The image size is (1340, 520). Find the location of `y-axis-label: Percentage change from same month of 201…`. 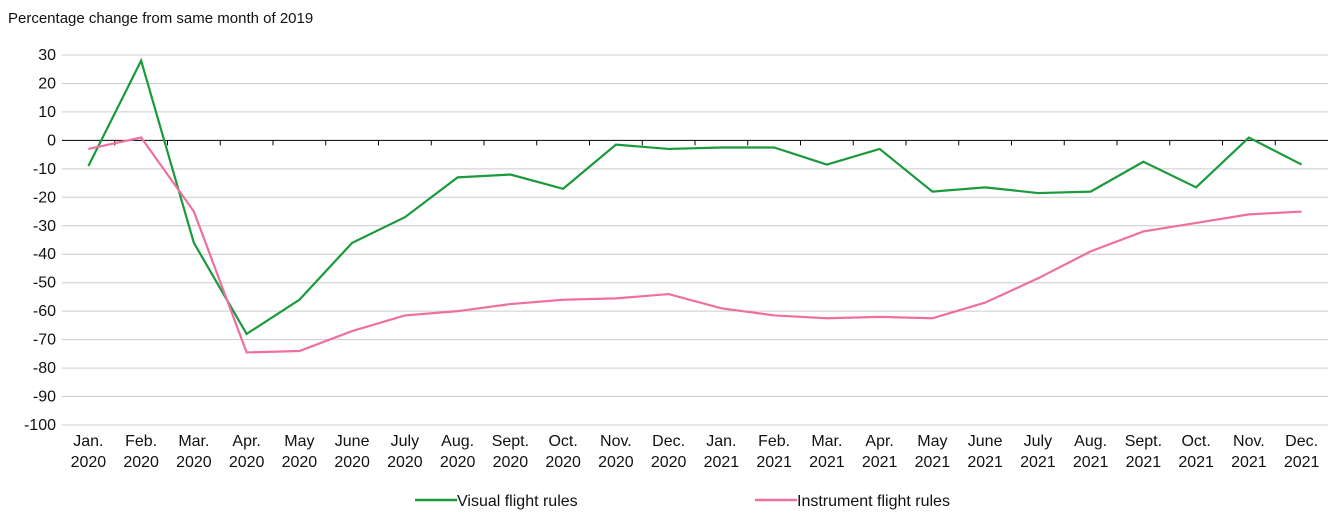

y-axis-label: Percentage change from same month of 201… is located at coordinates (160, 18).